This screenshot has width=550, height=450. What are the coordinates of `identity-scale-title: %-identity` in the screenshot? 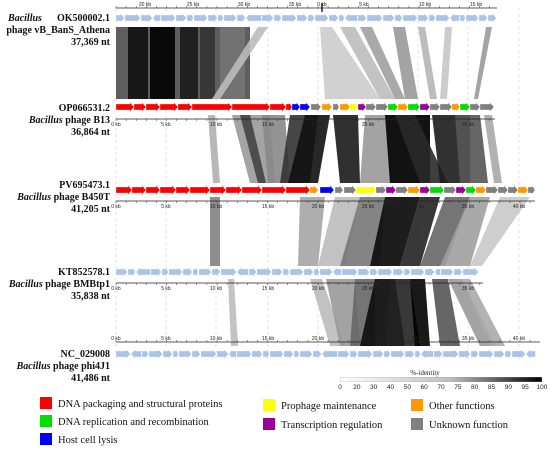 It's located at (425, 373).